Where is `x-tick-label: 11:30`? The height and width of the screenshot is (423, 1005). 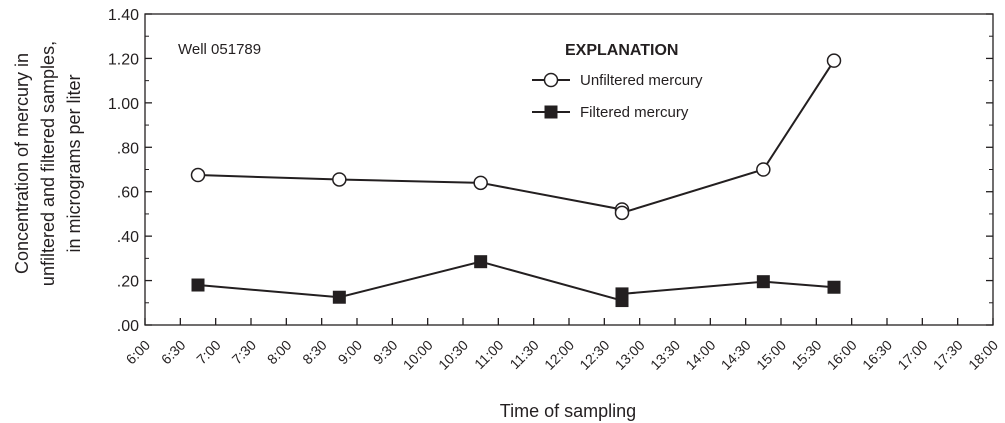 x-tick-label: 11:30 is located at coordinates (524, 355).